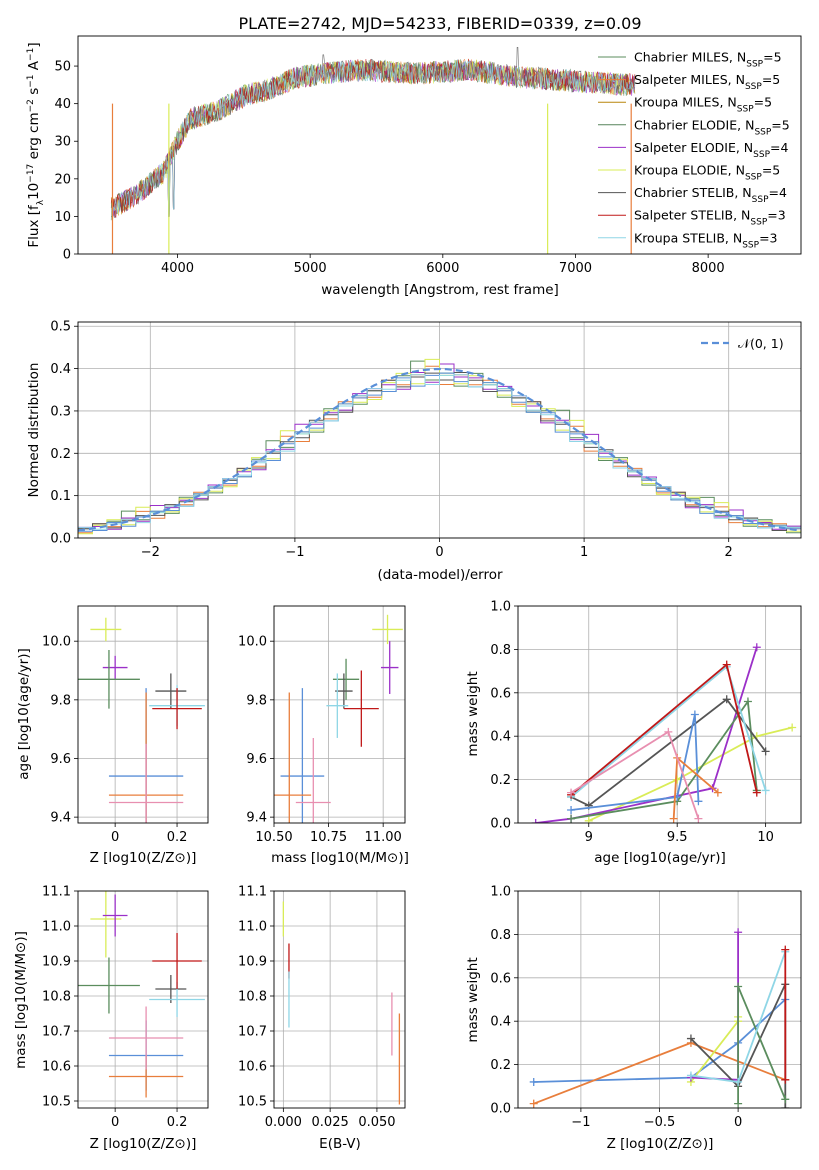 Image resolution: width=819 pixels, height=1170 pixels. Describe the element at coordinates (707, 173) in the screenshot. I see `legend-label: Kroupa ELODIE, NSSP=5` at that location.